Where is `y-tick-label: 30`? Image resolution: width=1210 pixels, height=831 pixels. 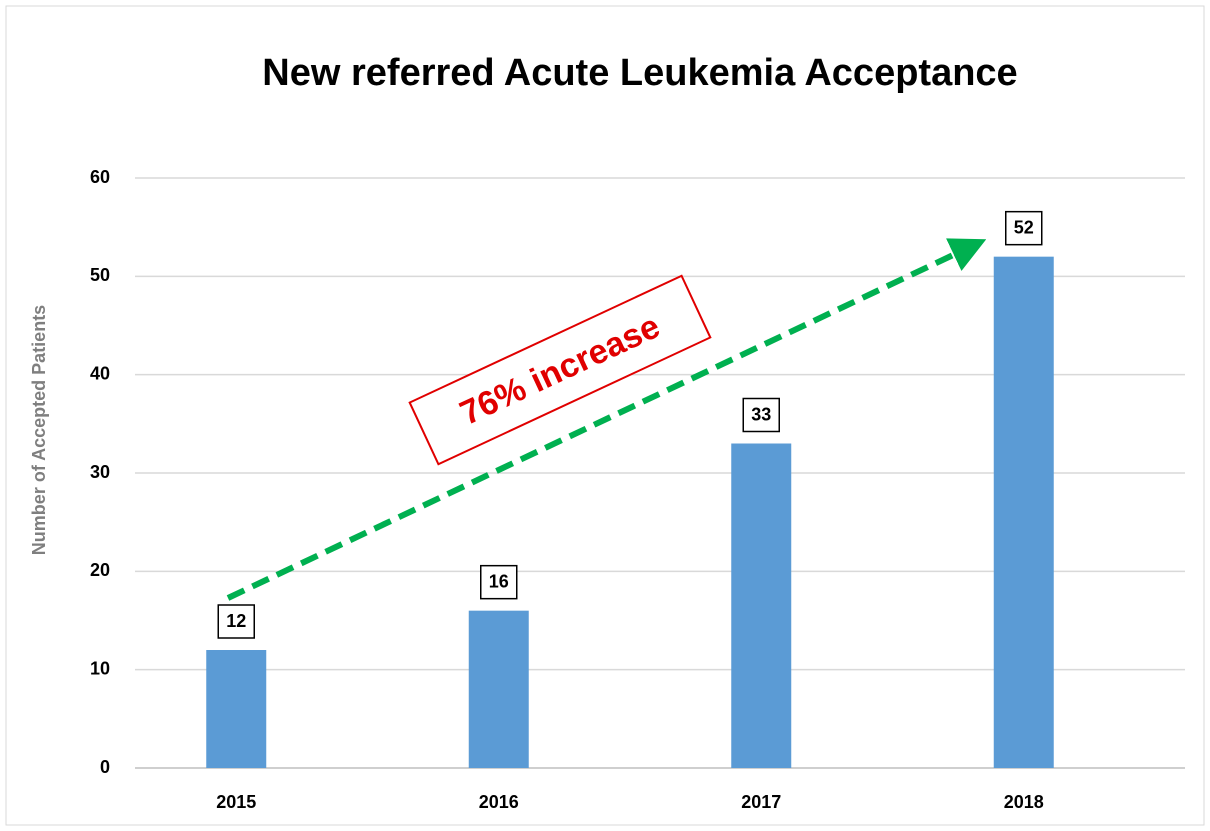 y-tick-label: 30 is located at coordinates (100, 472).